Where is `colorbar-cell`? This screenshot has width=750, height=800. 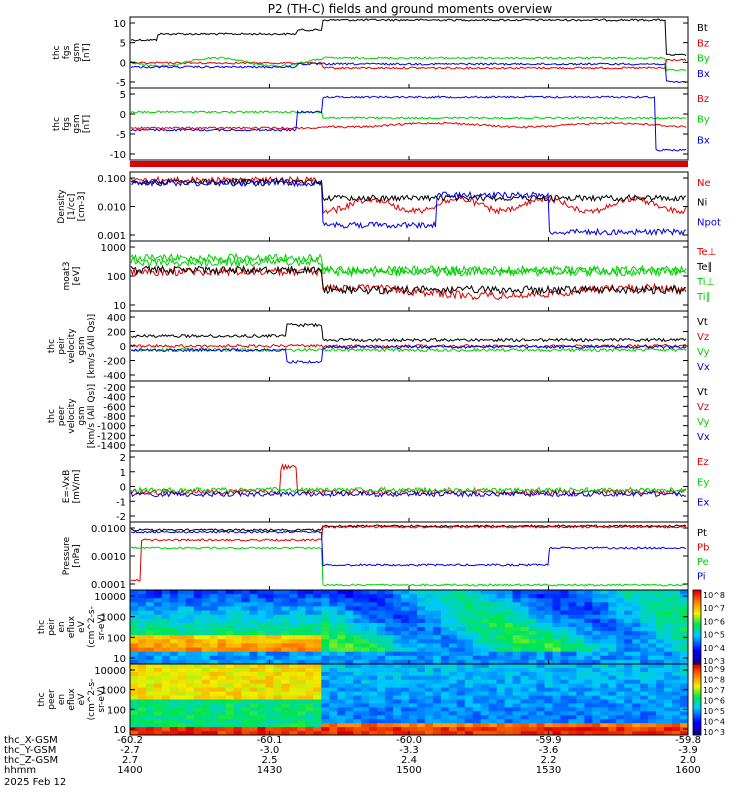 colorbar-cell is located at coordinates (697, 672).